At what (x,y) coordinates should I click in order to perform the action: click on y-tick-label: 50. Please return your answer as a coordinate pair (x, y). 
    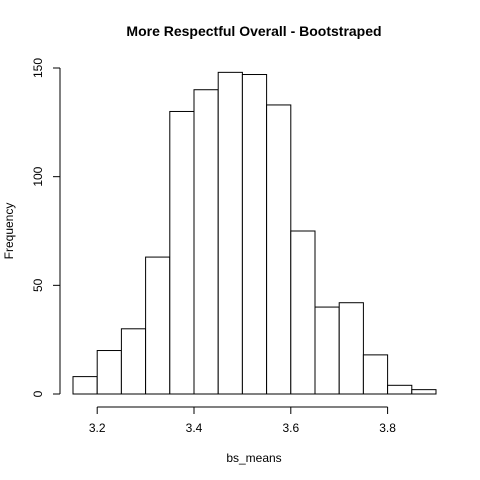
    Looking at the image, I should click on (38, 285).